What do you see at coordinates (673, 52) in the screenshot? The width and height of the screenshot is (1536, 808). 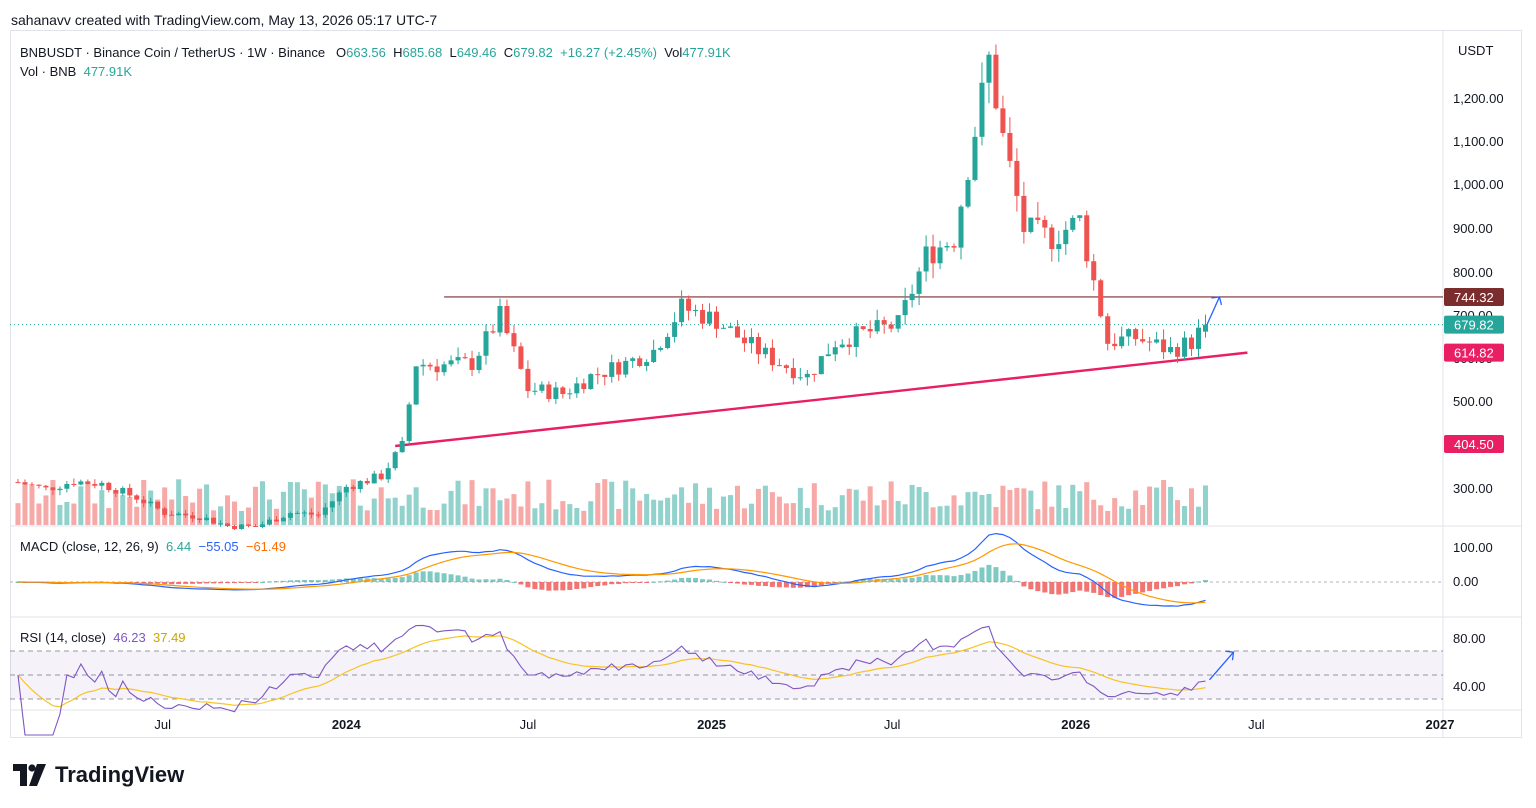 I see `vol-label: Vol` at bounding box center [673, 52].